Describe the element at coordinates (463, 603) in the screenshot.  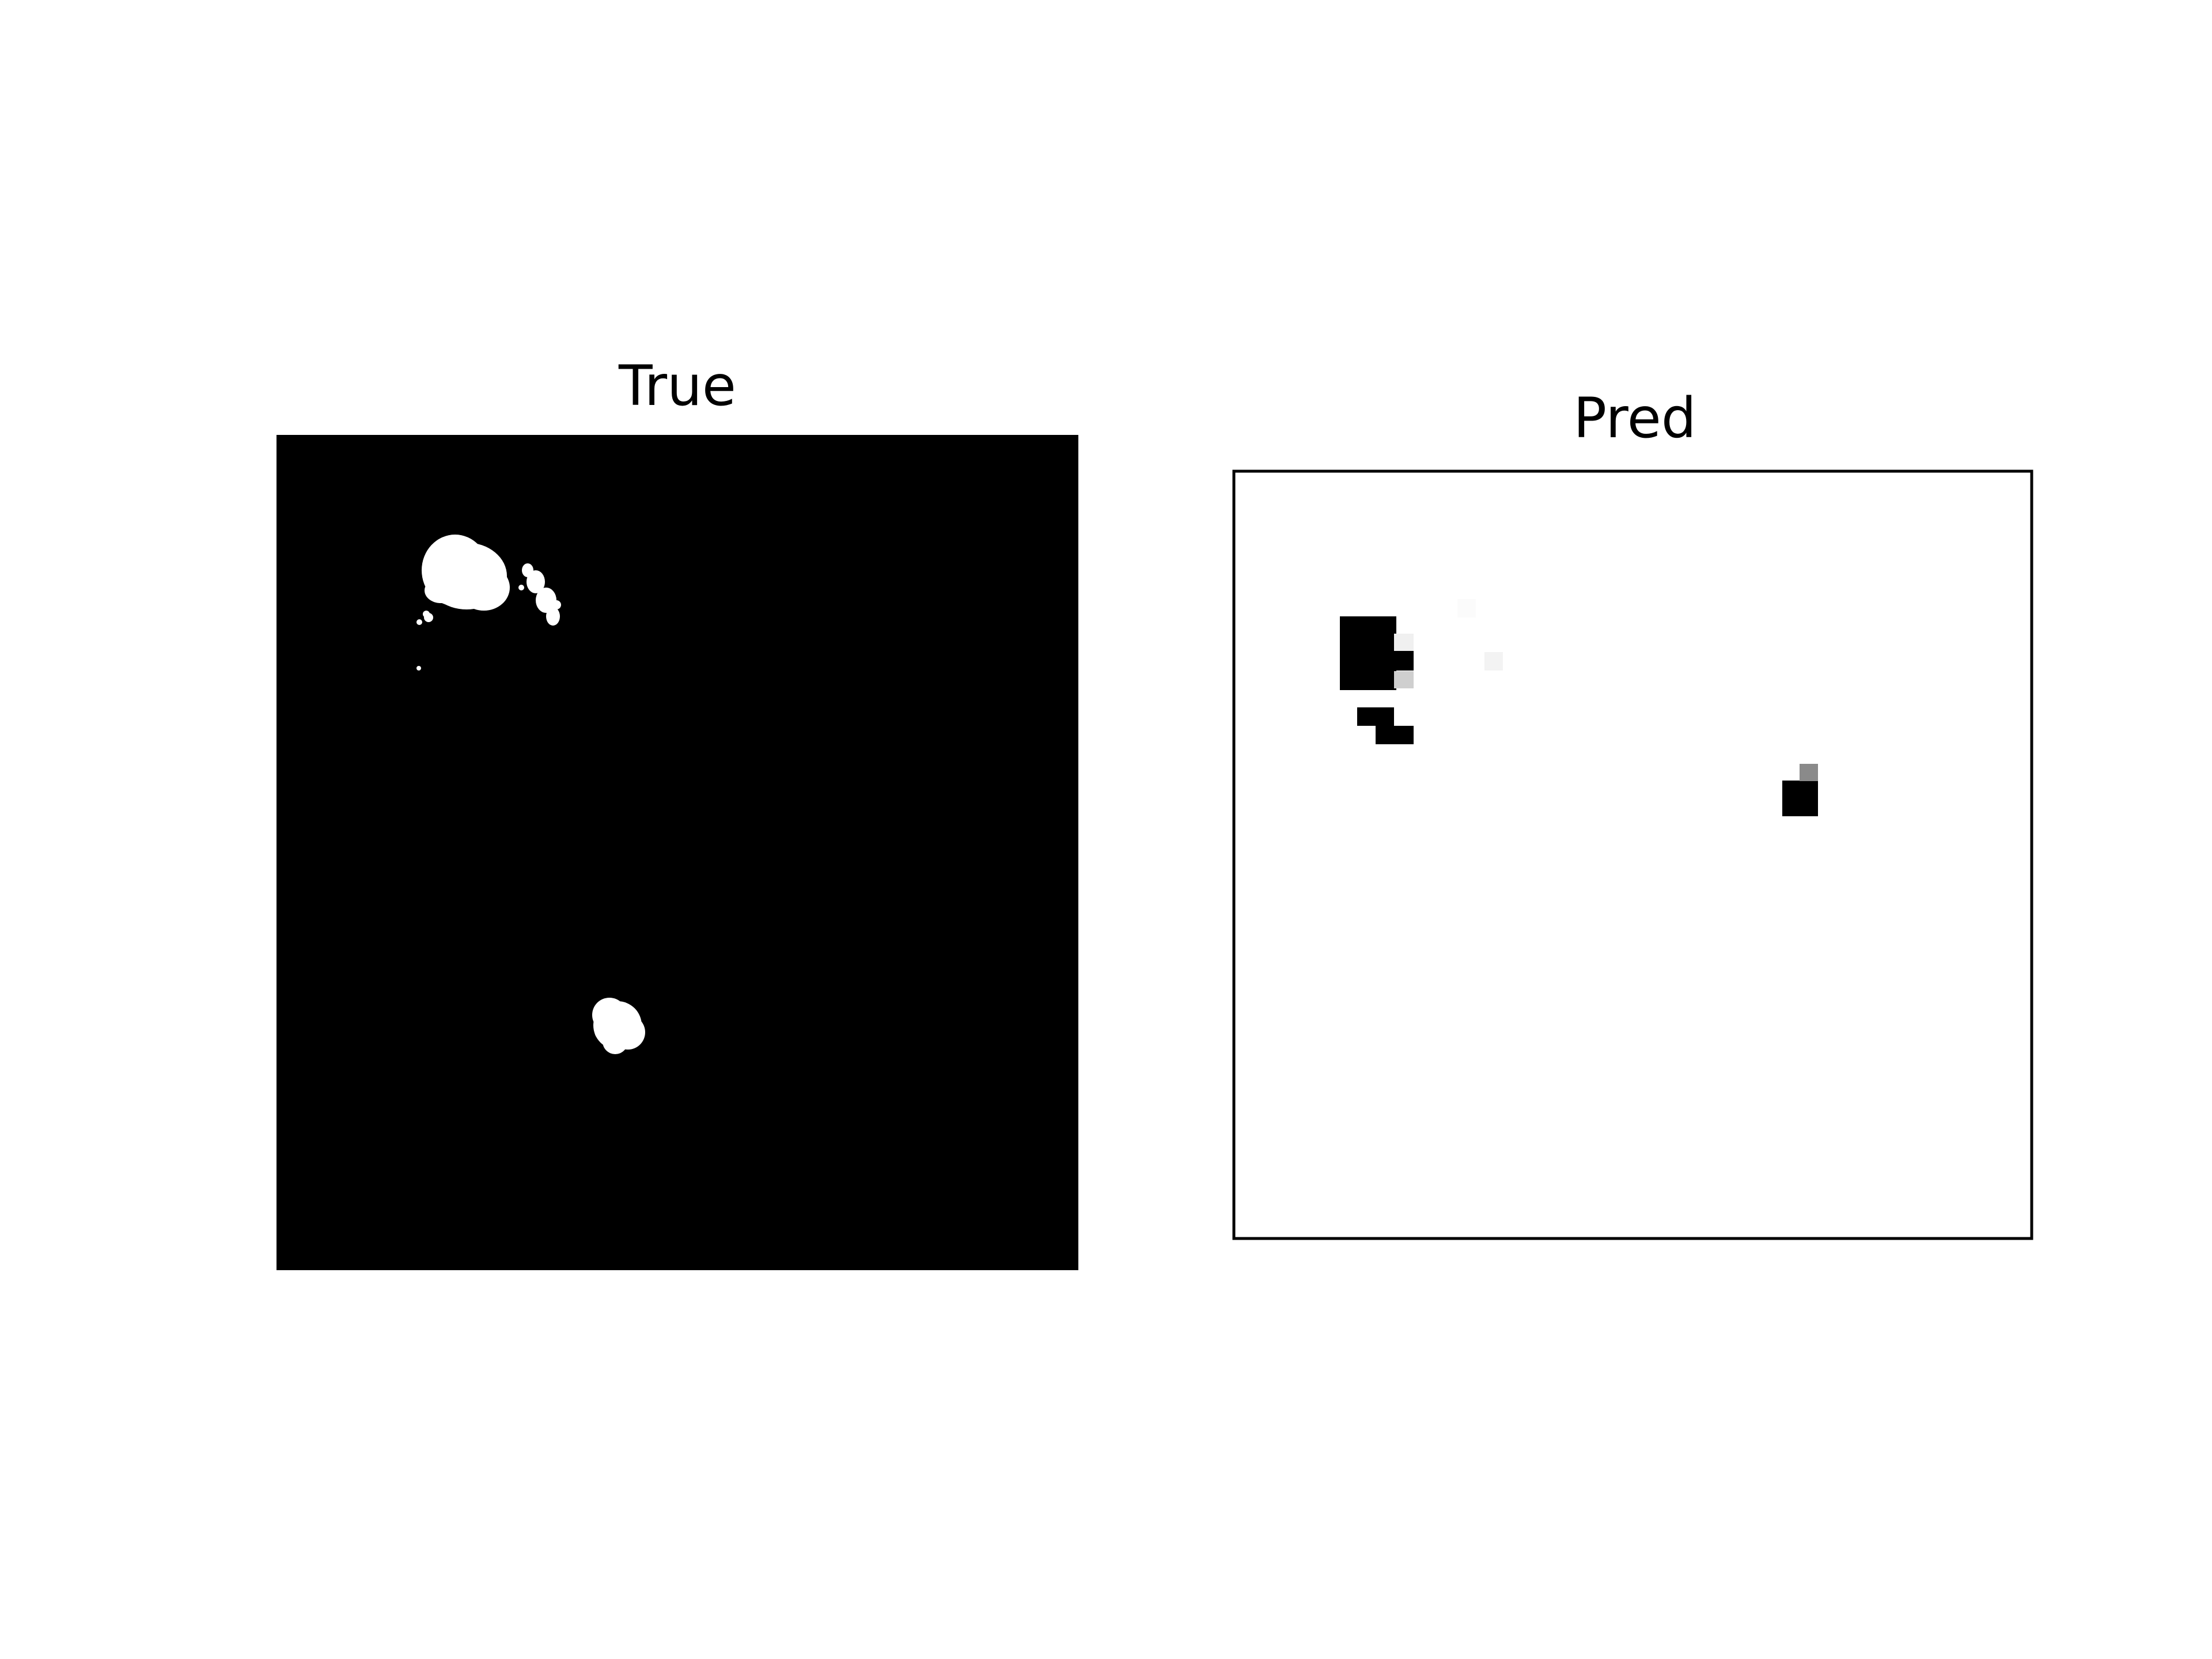
I see `true-mask-blob-large` at that location.